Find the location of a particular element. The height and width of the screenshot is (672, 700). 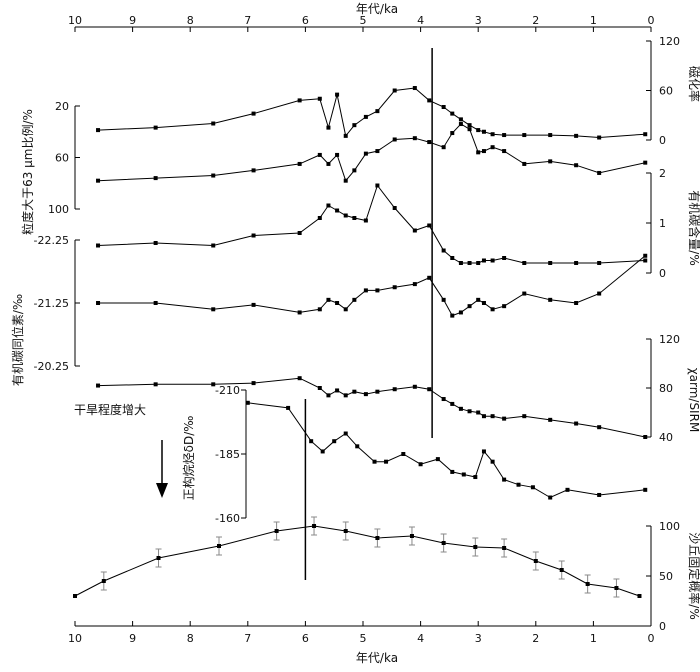

organic-carbon-isotope-tick-label: -21.25 is located at coordinates (51, 303).